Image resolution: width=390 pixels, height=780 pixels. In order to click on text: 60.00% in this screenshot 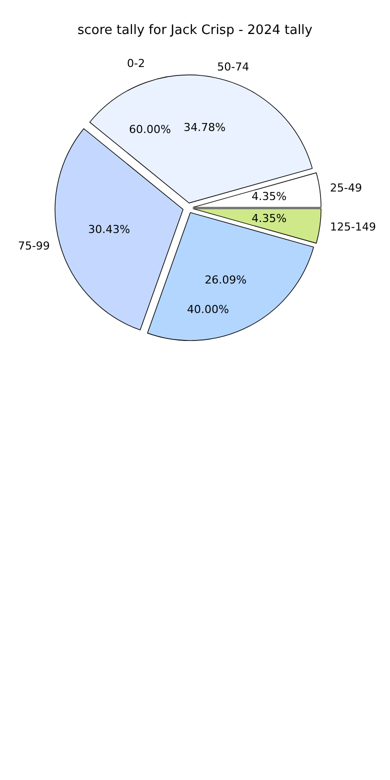, I will do `click(150, 129)`.